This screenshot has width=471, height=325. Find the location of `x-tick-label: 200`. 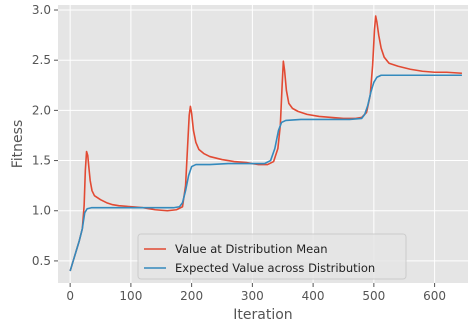

x-tick-label: 200 is located at coordinates (191, 296).